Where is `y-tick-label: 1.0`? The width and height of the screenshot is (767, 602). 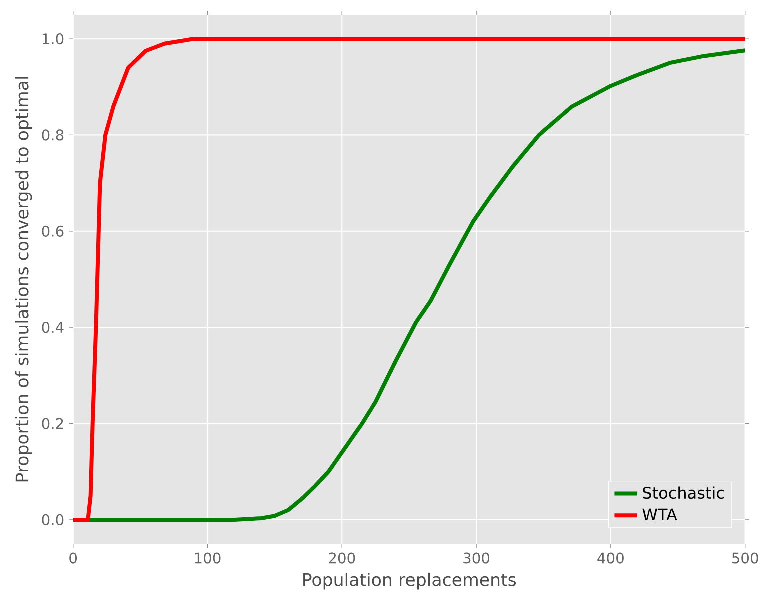
y-tick-label: 1.0 is located at coordinates (53, 39).